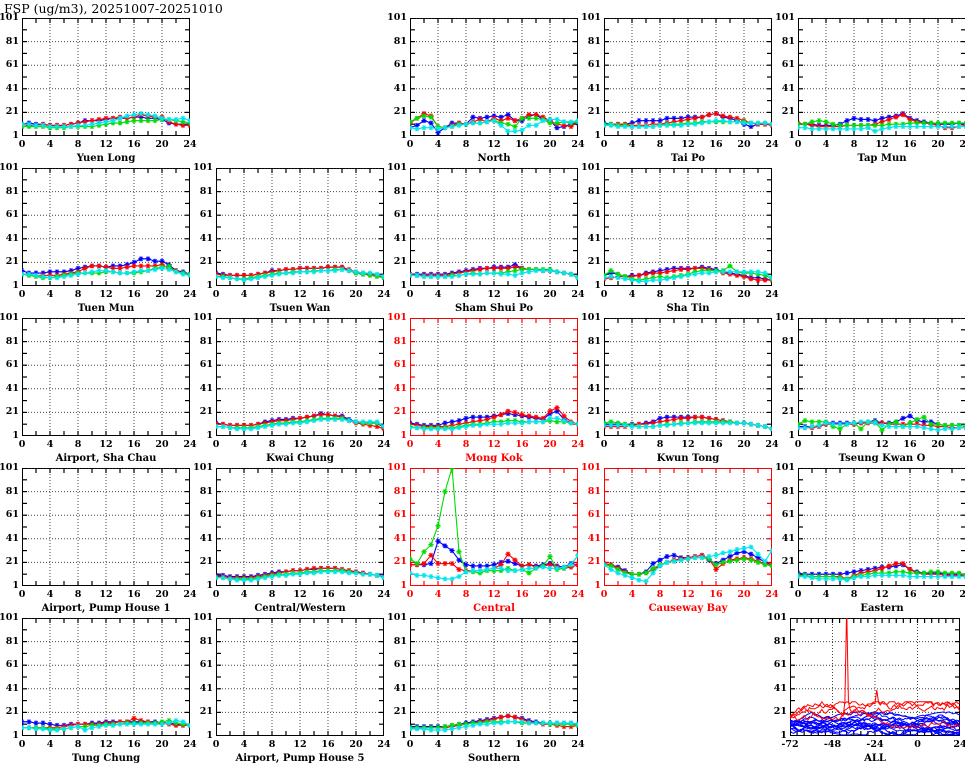  What do you see at coordinates (98, 691) in the screenshot?
I see `chart-panel: 1 21 41 61 81 101 0 4 8 12 16 20 24 Tung Chung` at bounding box center [98, 691].